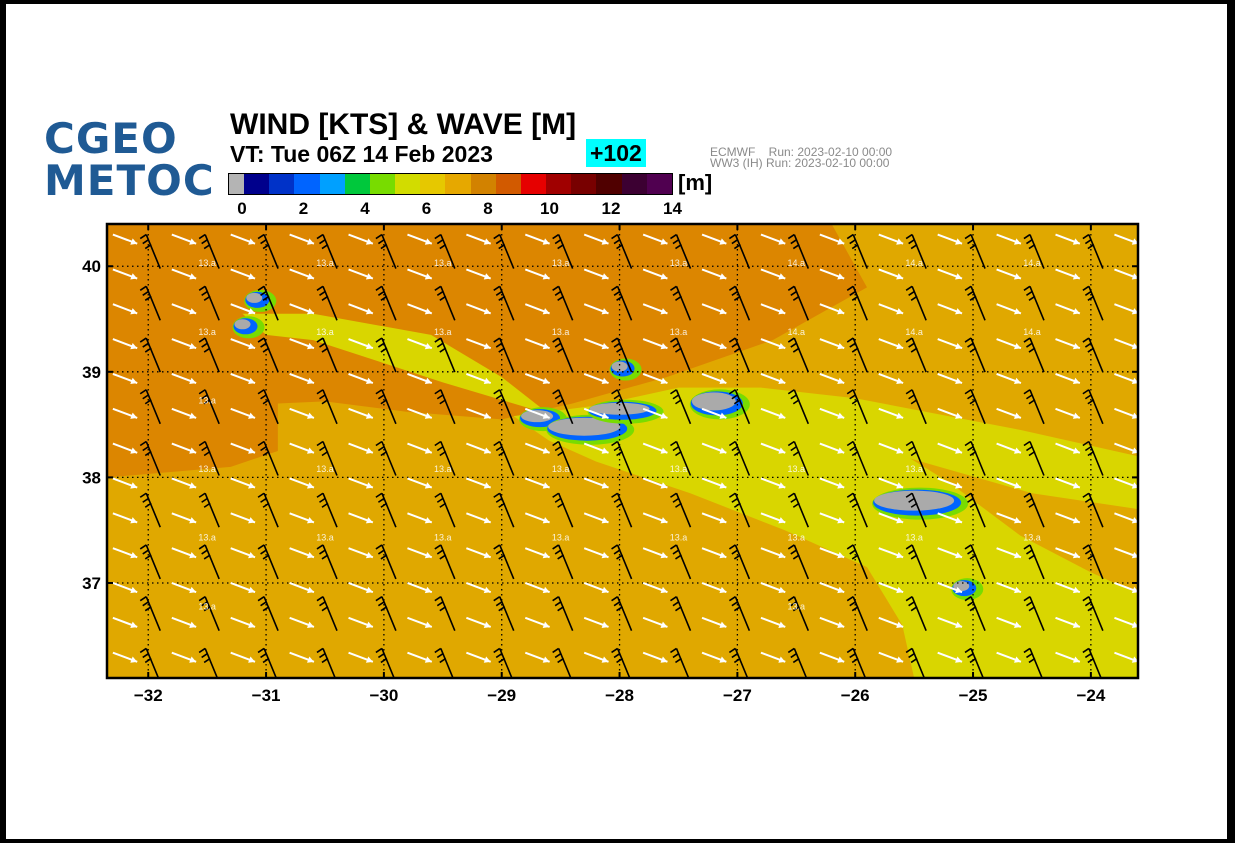 Image resolution: width=1235 pixels, height=843 pixels. What do you see at coordinates (855, 695) in the screenshot?
I see `x-tick-label: −26` at bounding box center [855, 695].